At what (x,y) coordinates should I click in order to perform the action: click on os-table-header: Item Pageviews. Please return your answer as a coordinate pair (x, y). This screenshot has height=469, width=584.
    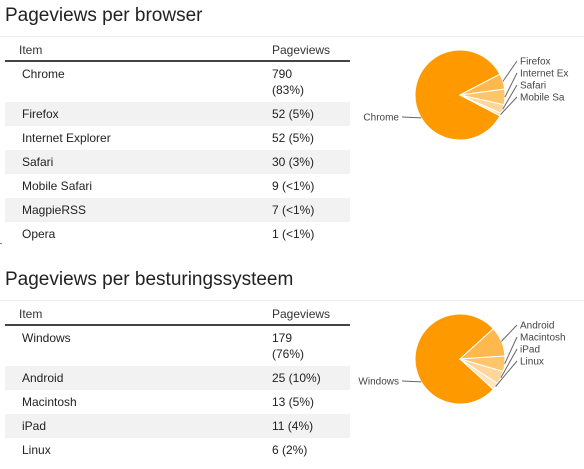
    Looking at the image, I should click on (177, 315).